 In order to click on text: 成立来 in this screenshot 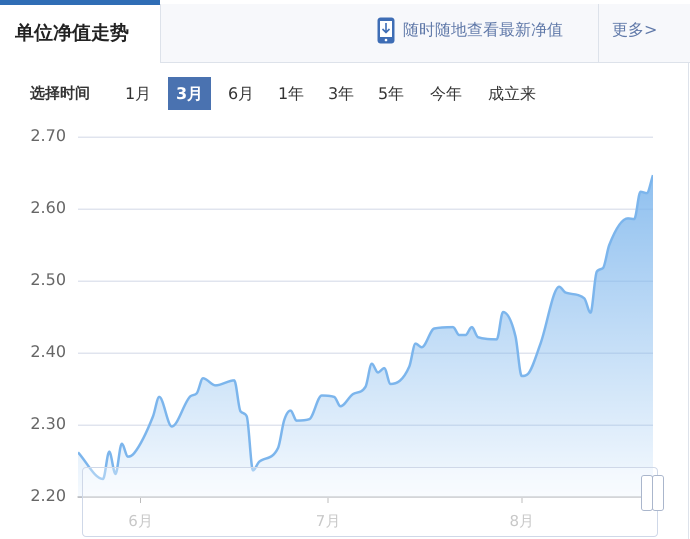, I will do `click(512, 94)`.